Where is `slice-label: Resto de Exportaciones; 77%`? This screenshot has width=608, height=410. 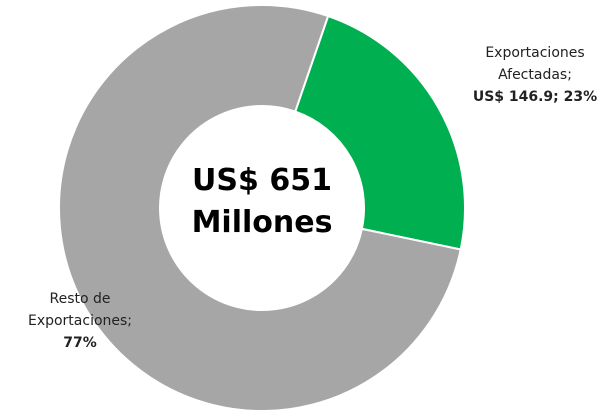
slice-label: Resto de Exportaciones; 77% is located at coordinates (80, 321).